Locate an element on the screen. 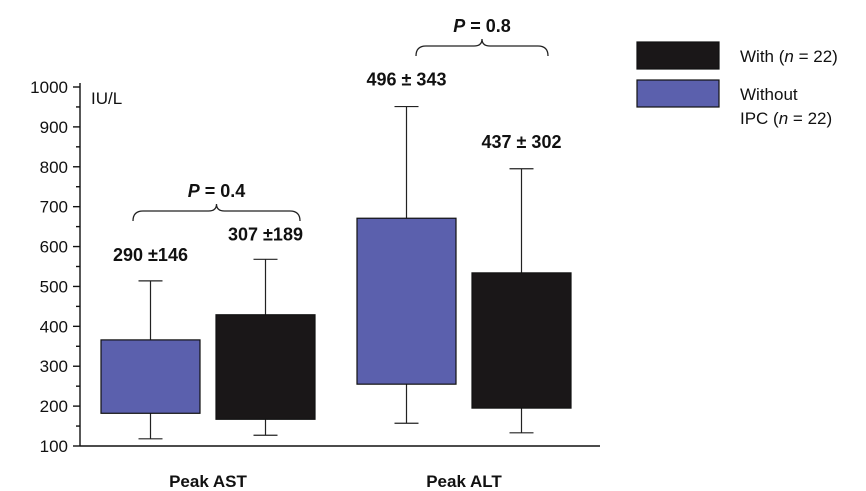 The image size is (866, 491). p-value-label: P = 0.4 is located at coordinates (217, 191).